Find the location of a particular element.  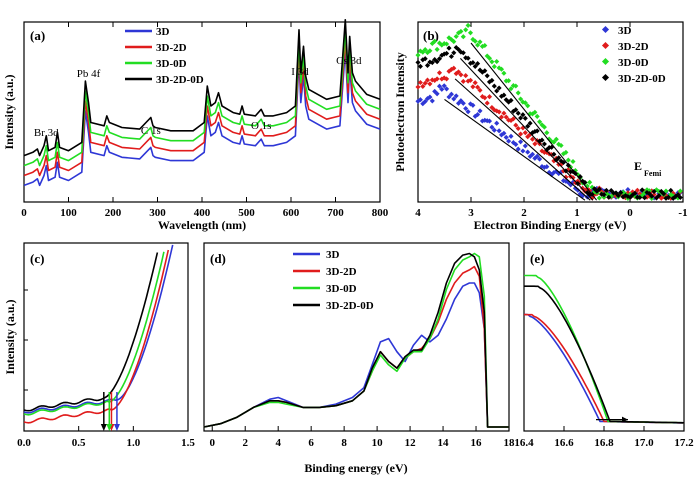

panel-c-series-3D-0D is located at coordinates (94, 333).